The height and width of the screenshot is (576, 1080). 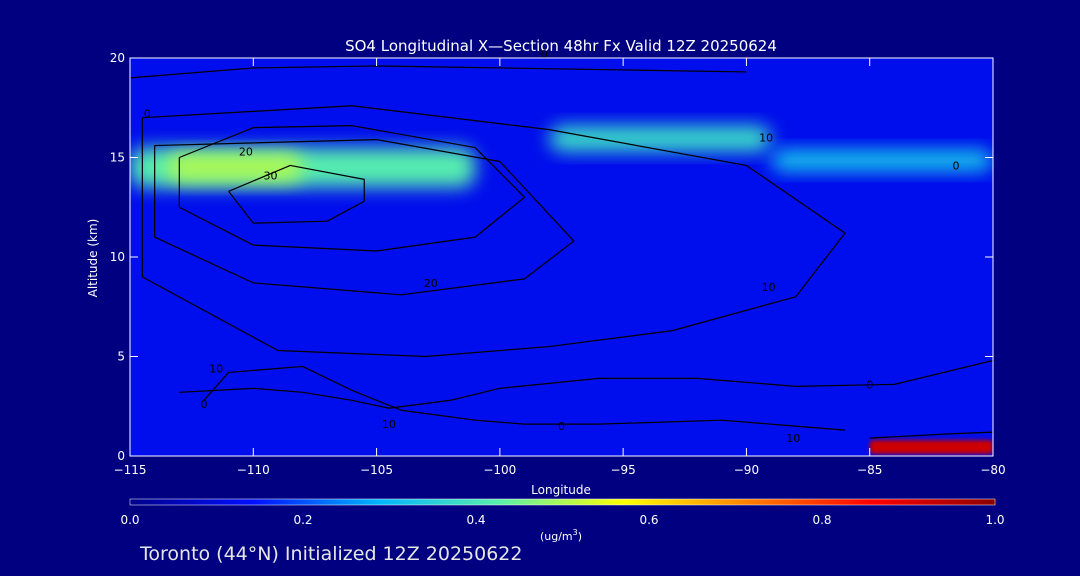 I want to click on y-tick-label: 0, so click(x=121, y=456).